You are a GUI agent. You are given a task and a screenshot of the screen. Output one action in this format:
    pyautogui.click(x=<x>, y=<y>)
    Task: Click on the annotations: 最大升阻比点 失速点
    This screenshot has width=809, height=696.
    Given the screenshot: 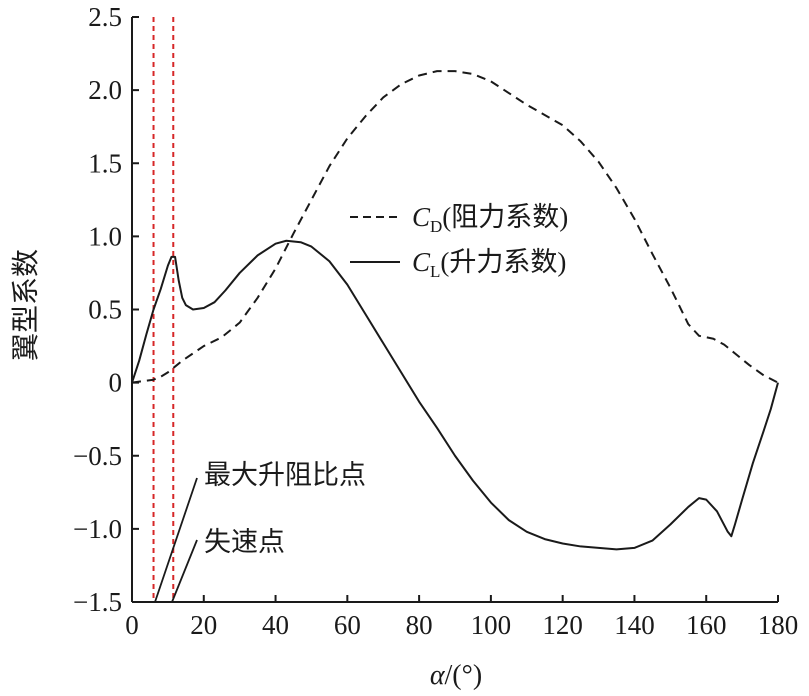 What is the action you would take?
    pyautogui.click(x=260, y=531)
    